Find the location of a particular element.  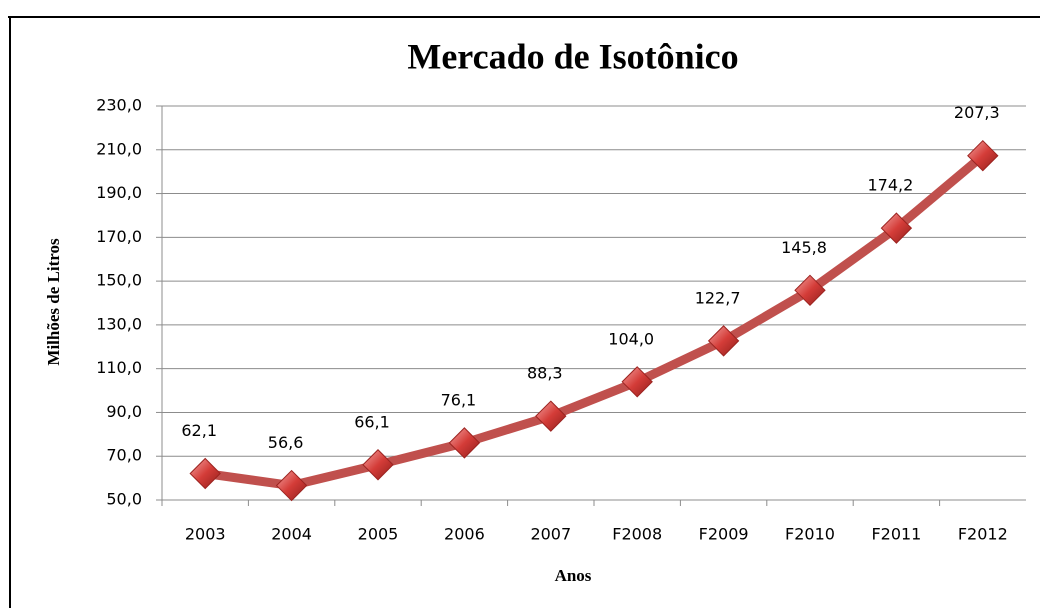

data-label: 145,8 is located at coordinates (804, 247).